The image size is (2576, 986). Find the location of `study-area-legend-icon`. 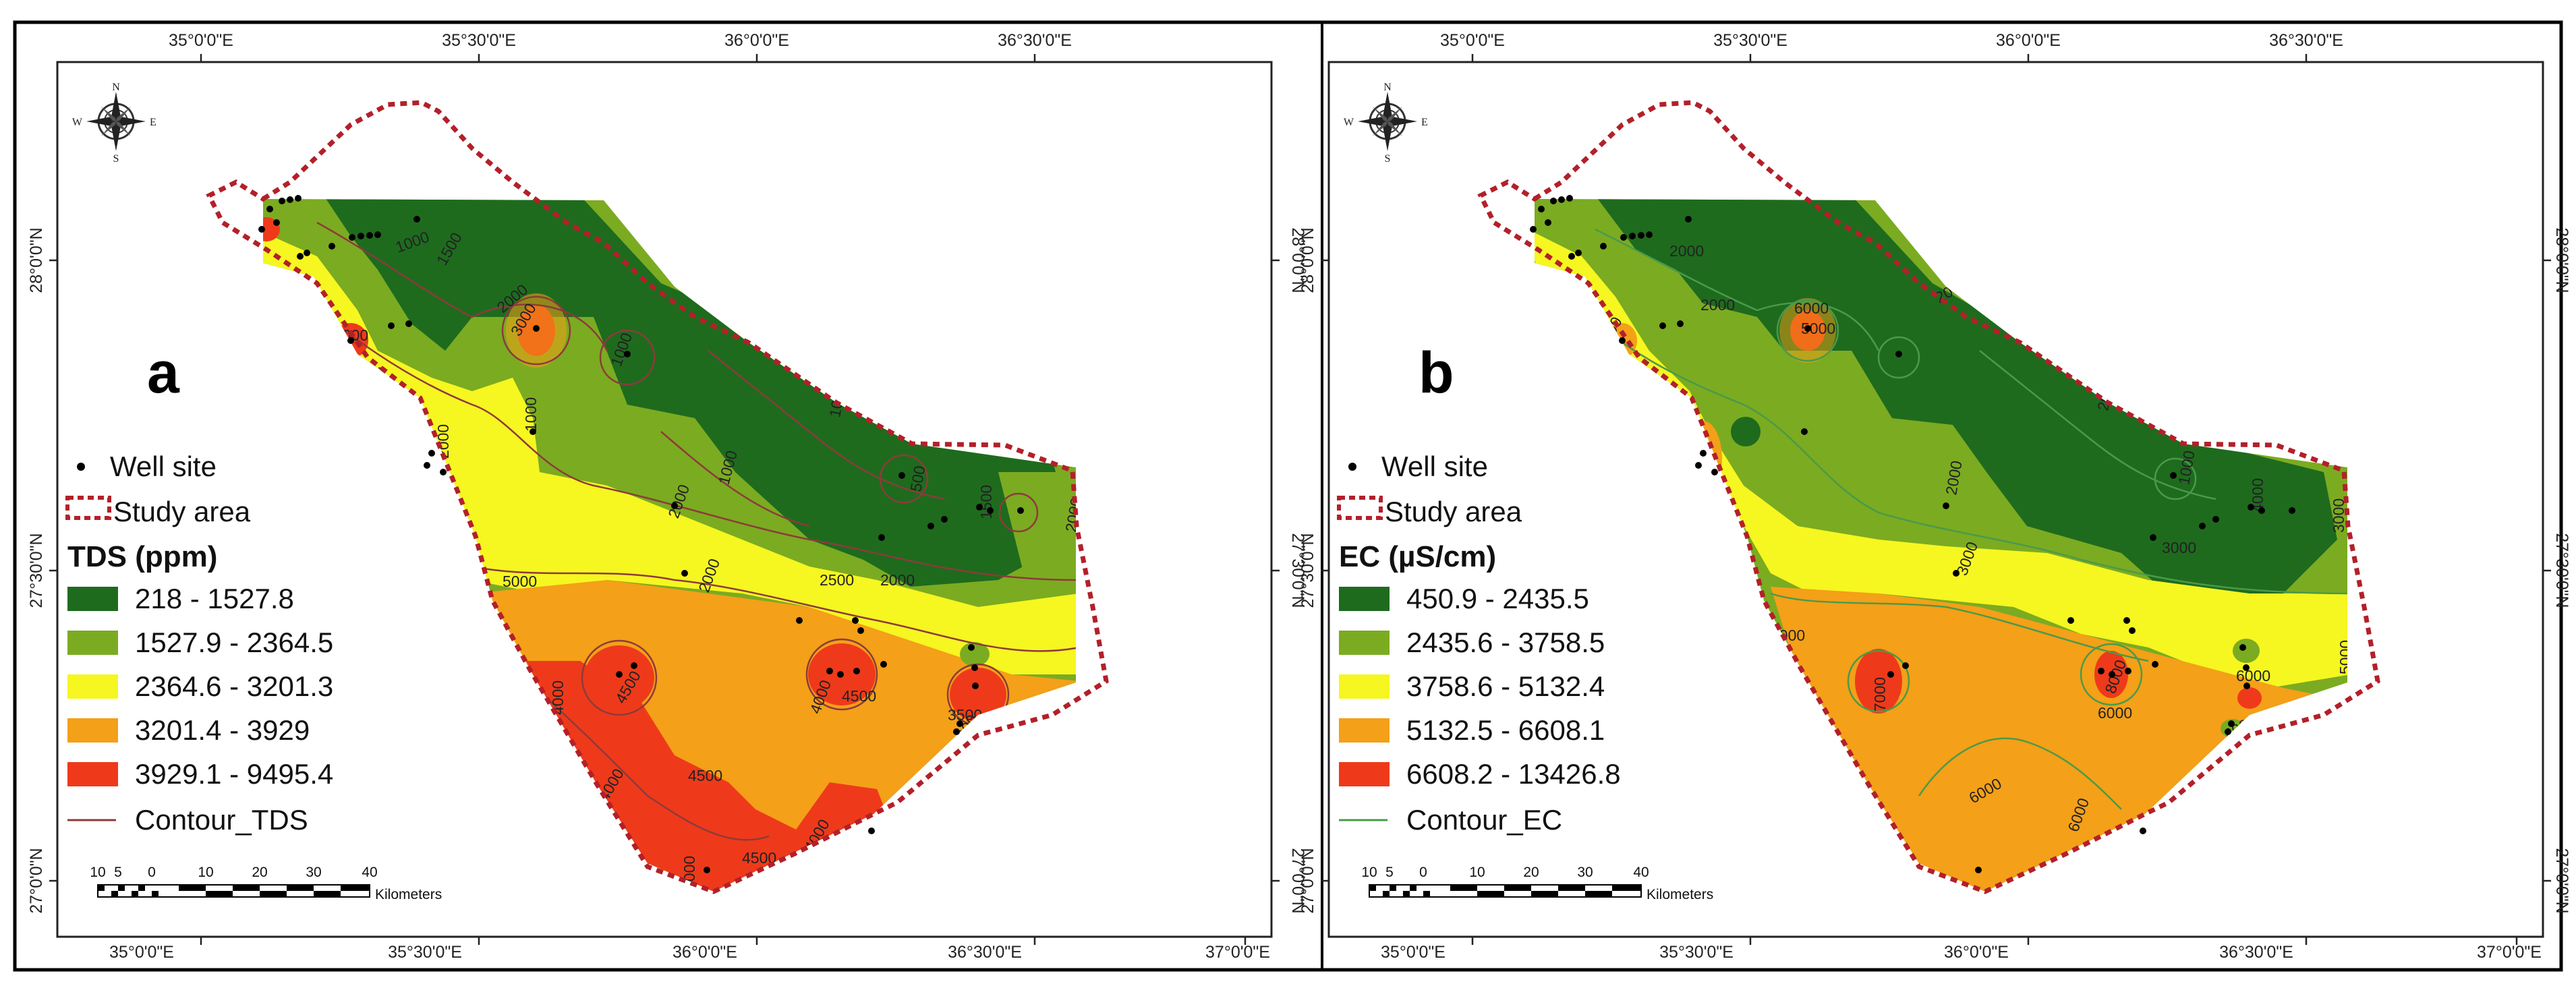

study-area-legend-icon is located at coordinates (1360, 508).